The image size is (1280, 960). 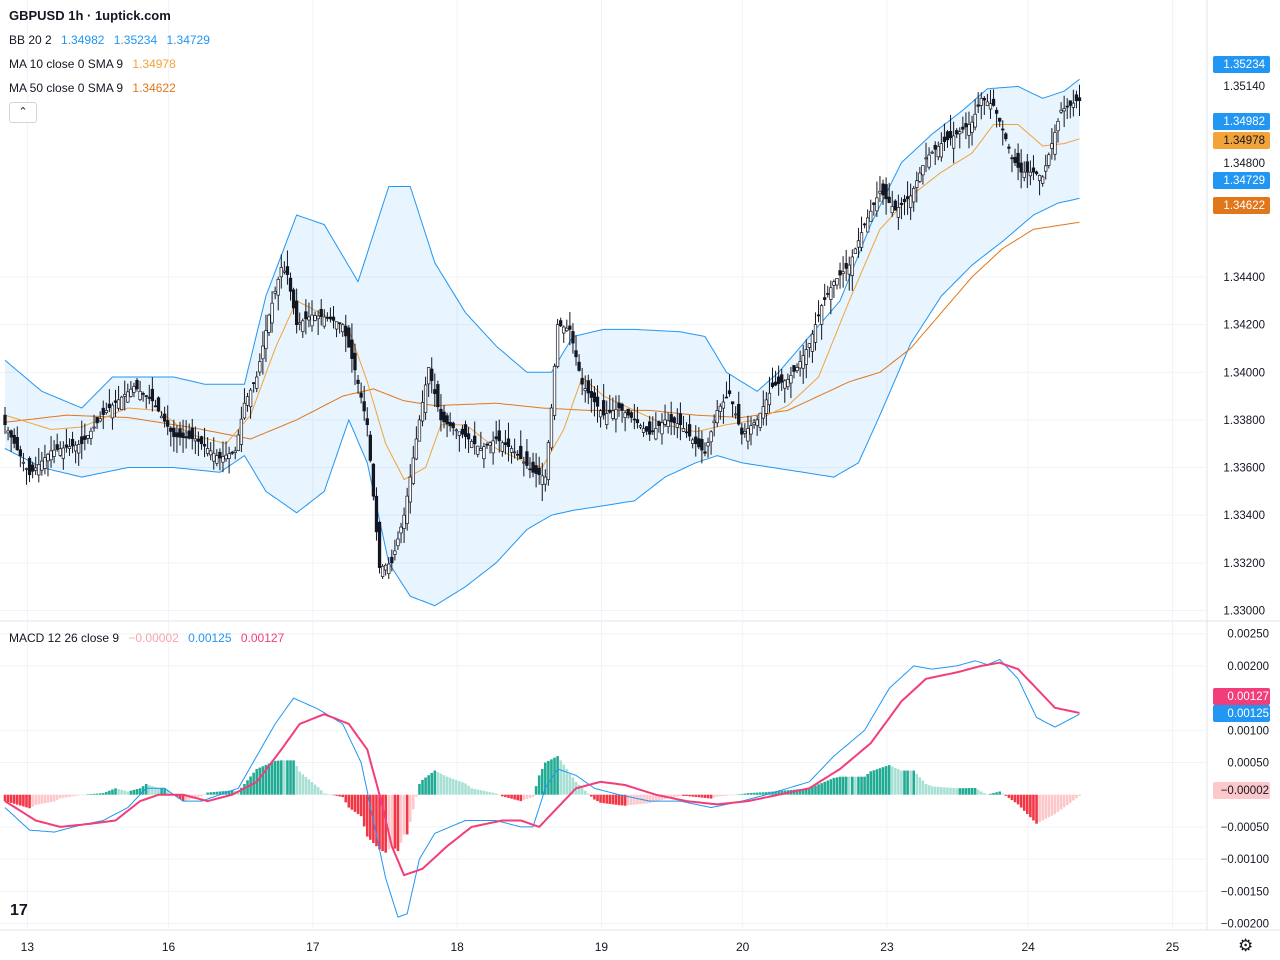 I want to click on legend-bollinger: BB 20 2 1.34982 1.35234 1.34729, so click(x=112, y=40).